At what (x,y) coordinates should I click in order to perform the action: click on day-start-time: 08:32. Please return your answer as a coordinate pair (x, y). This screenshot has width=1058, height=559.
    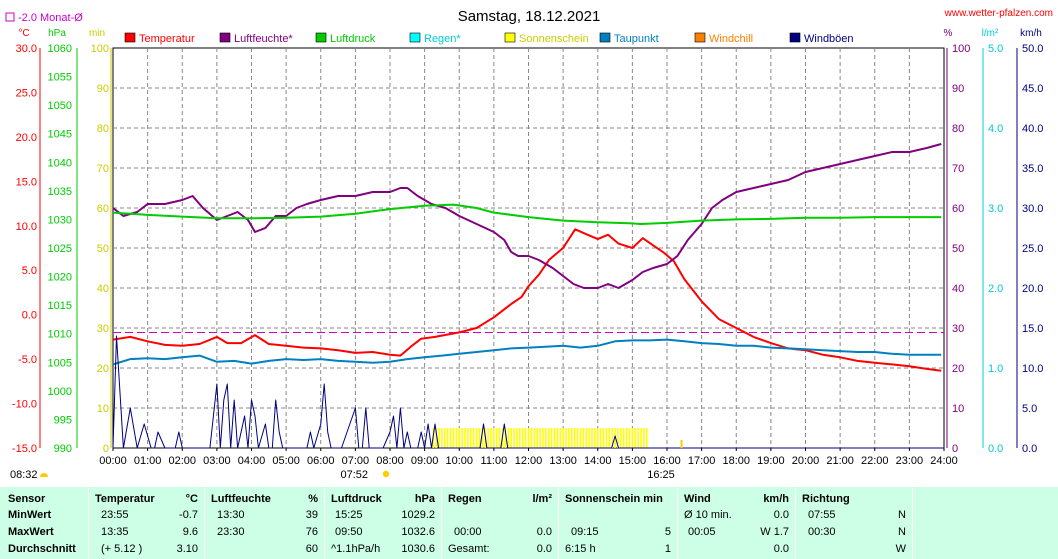
    Looking at the image, I should click on (24, 475).